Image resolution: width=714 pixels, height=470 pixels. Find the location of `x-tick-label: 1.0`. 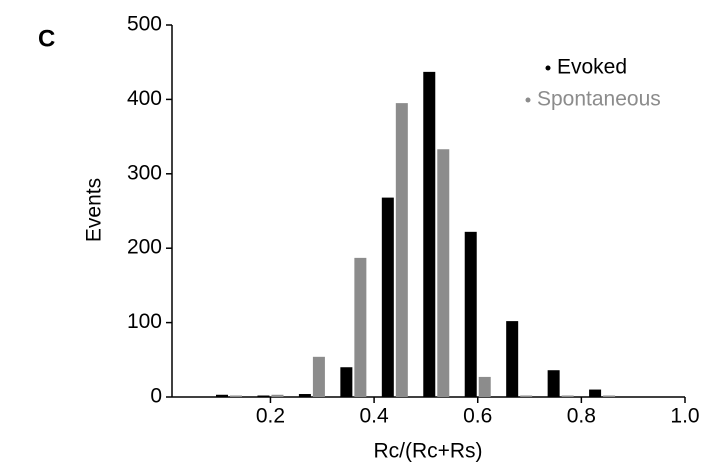

x-tick-label: 1.0 is located at coordinates (684, 416).